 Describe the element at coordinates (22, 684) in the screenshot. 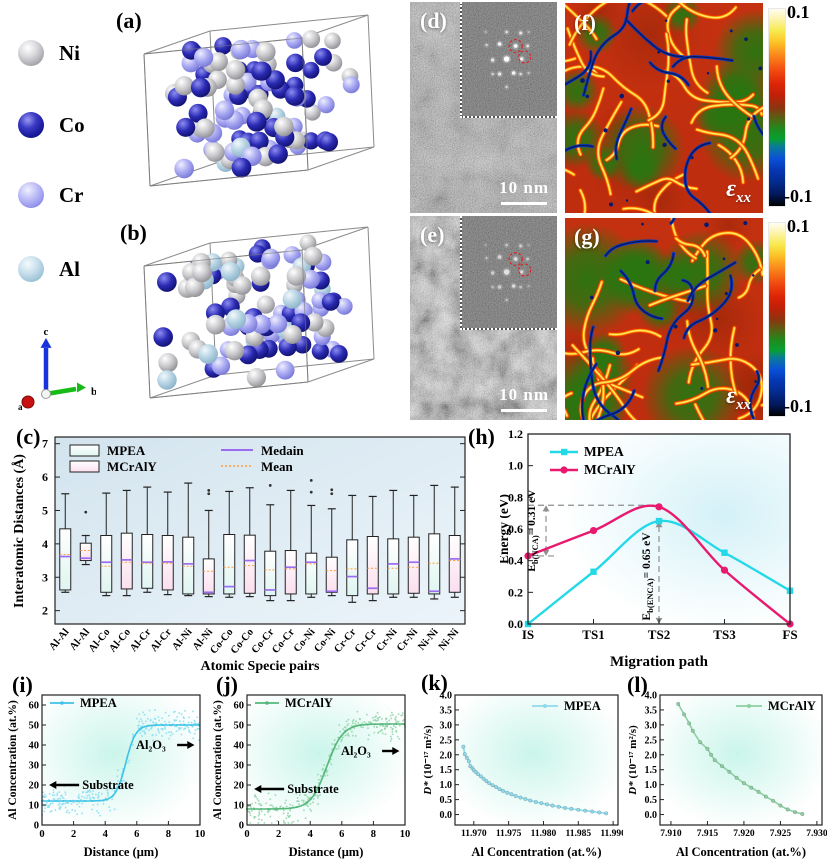

I see `panel-label-i: (i)` at that location.